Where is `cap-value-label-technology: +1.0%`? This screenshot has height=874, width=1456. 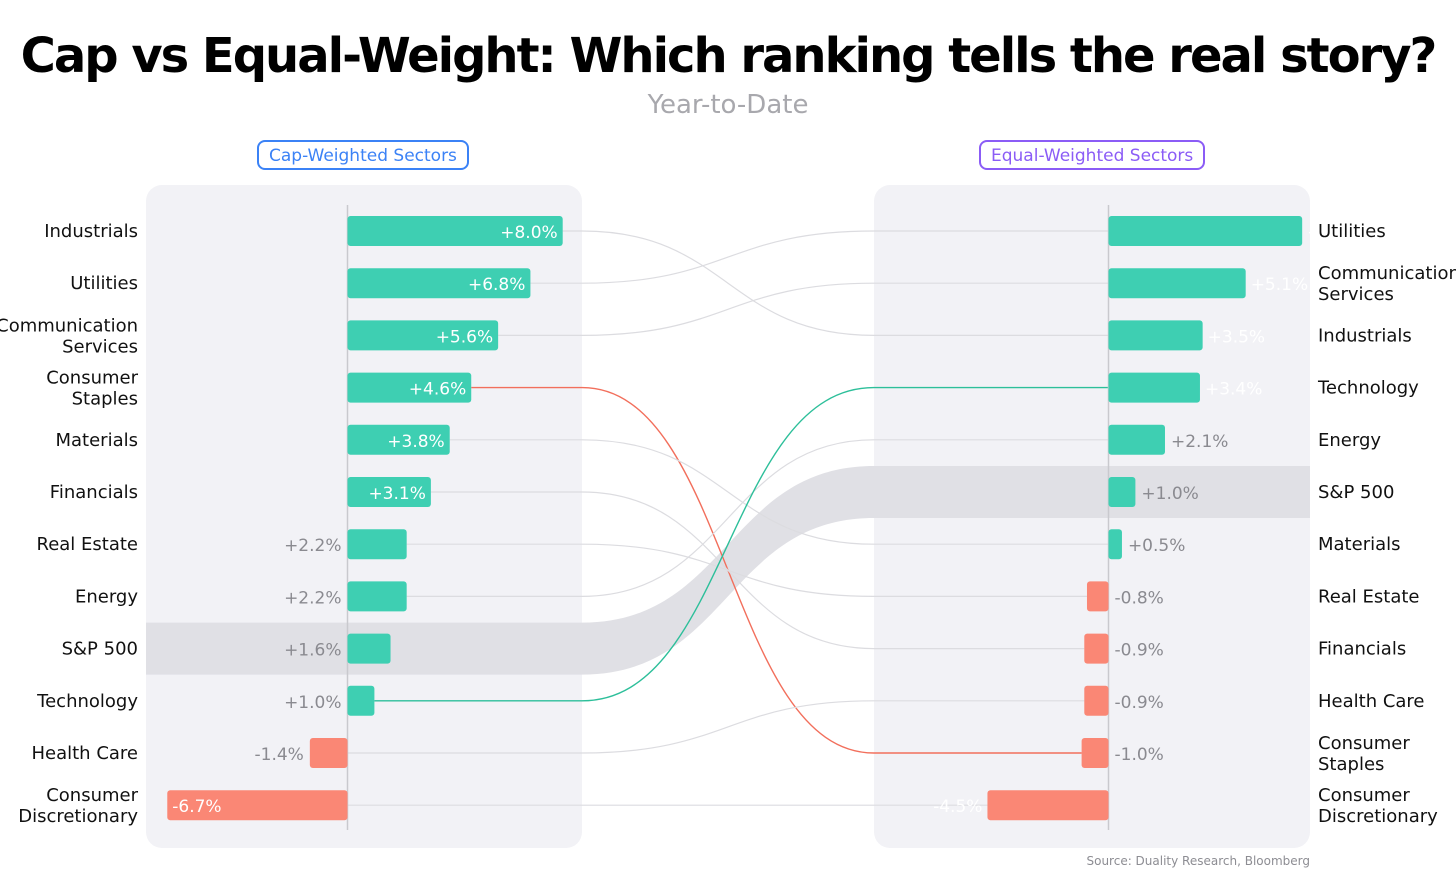 cap-value-label-technology: +1.0% is located at coordinates (312, 703).